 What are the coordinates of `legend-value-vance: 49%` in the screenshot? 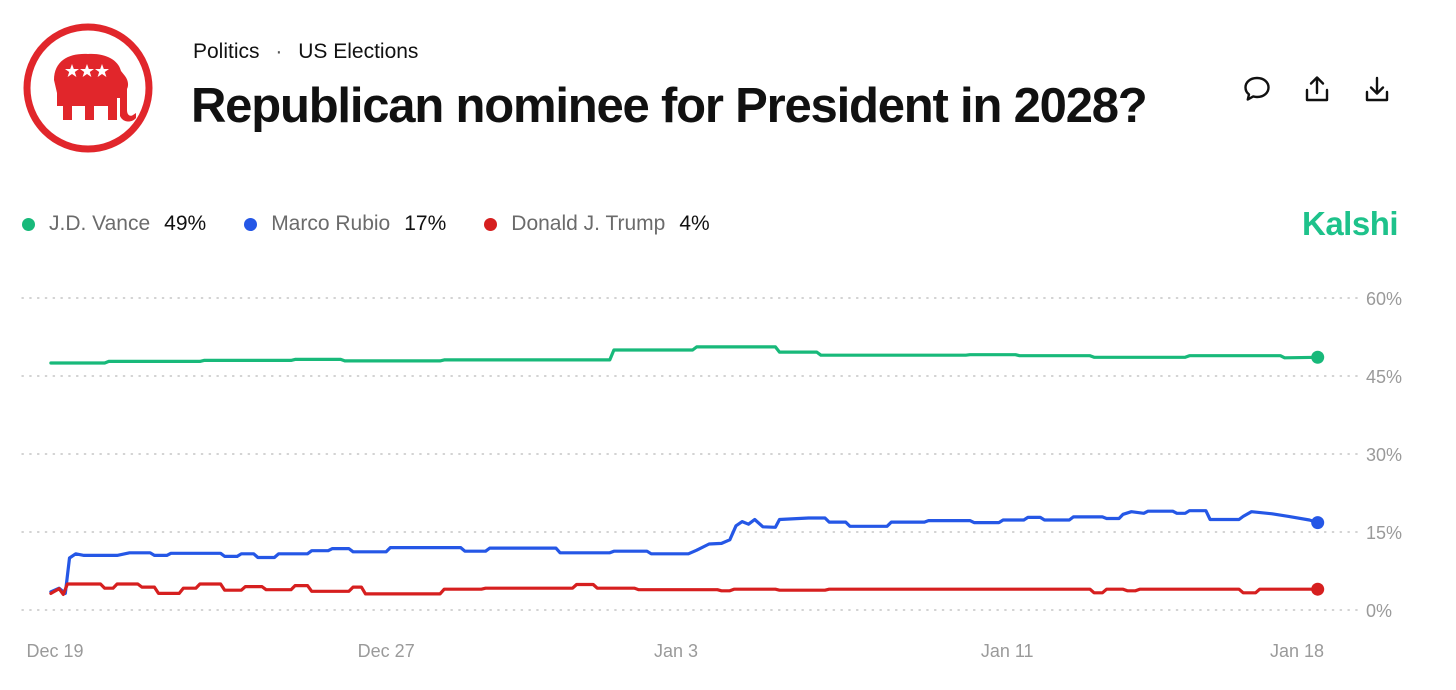 It's located at (185, 223).